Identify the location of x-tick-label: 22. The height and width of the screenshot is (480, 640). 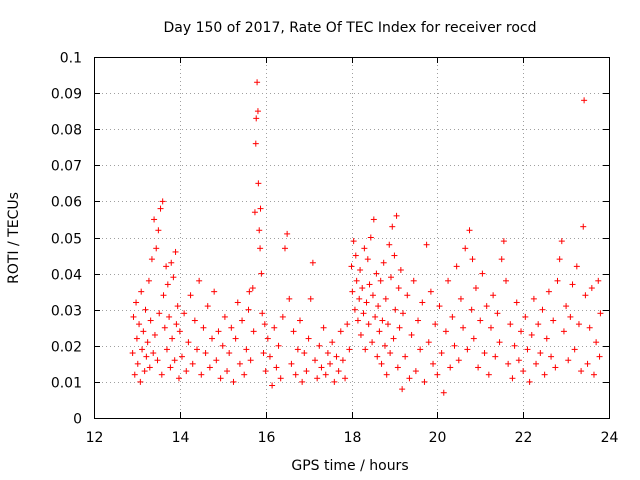
(524, 438).